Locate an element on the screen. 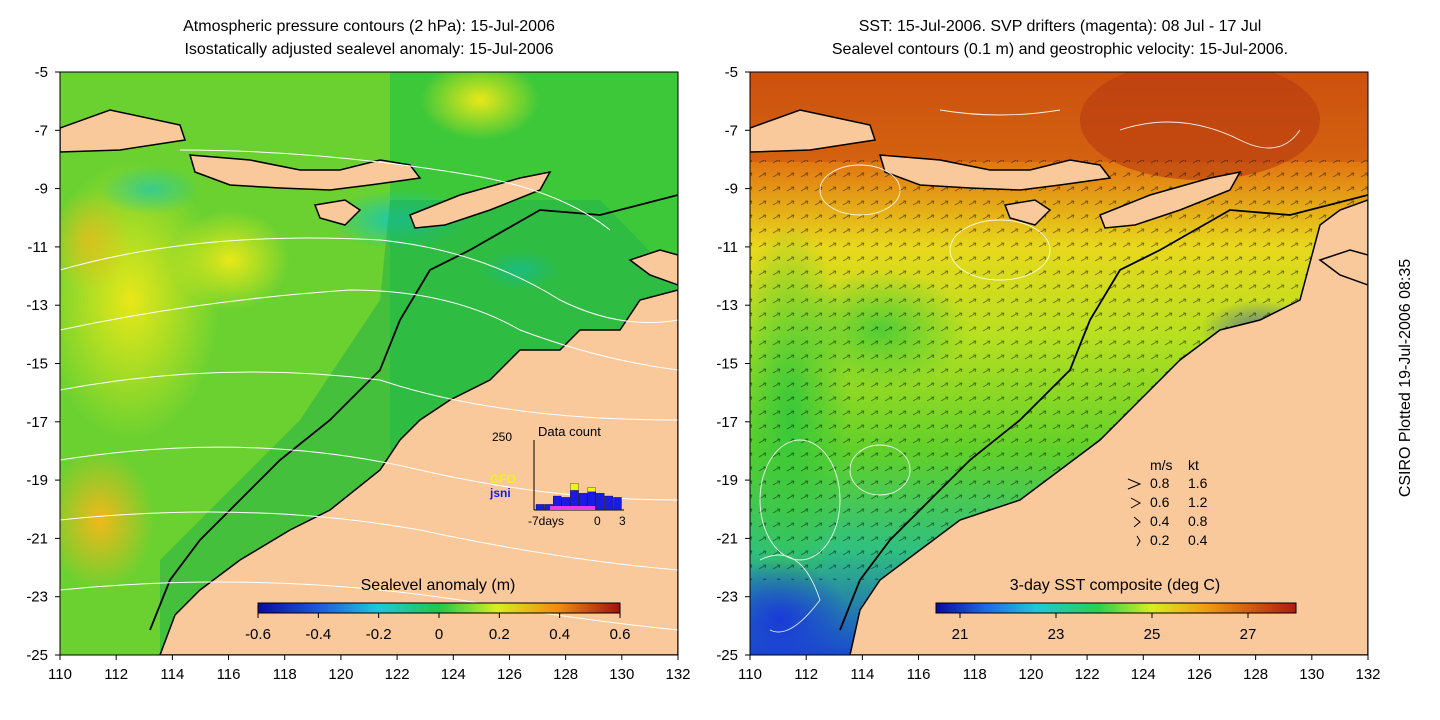  left-cb-tick-0.2: 0.2 is located at coordinates (499, 634).